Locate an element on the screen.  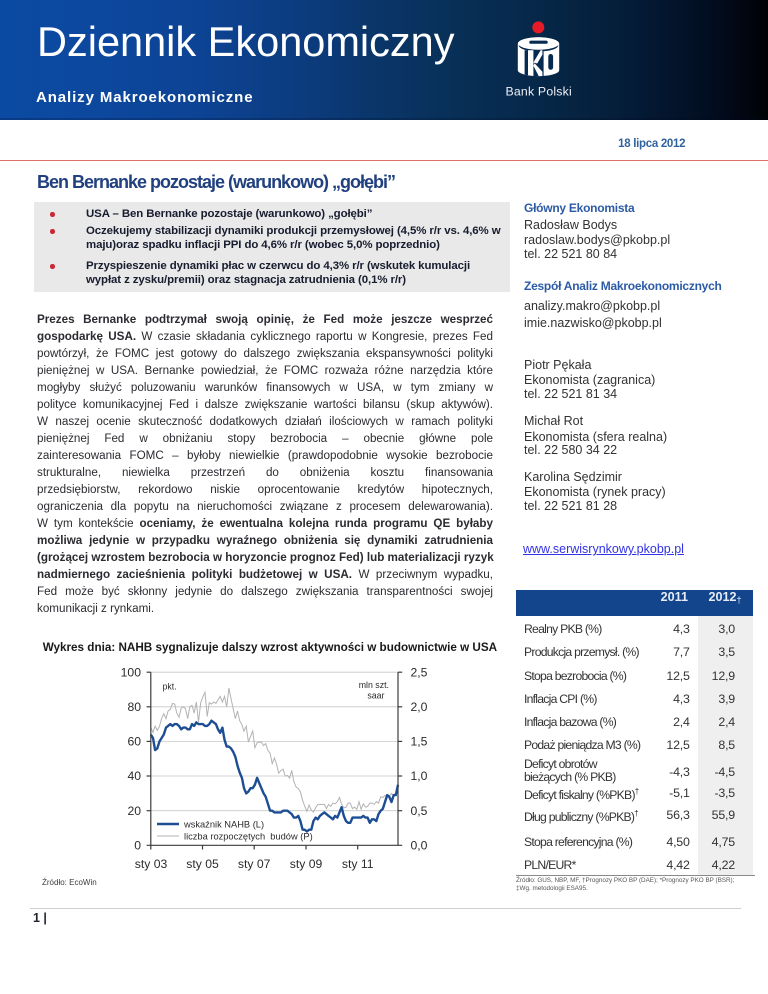
svg-text: sty 11 is located at coordinates (358, 864).